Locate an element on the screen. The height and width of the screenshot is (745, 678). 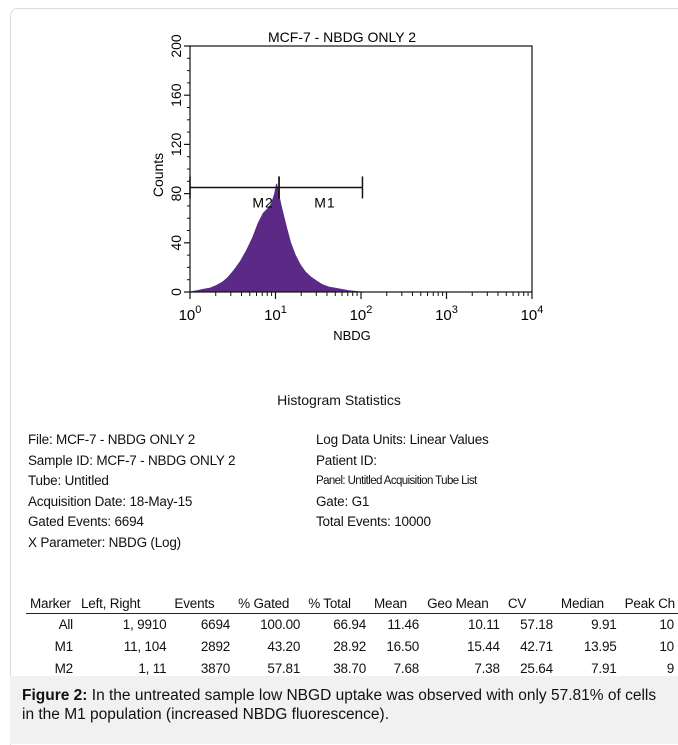
table-cell: 11.46 is located at coordinates (403, 624).